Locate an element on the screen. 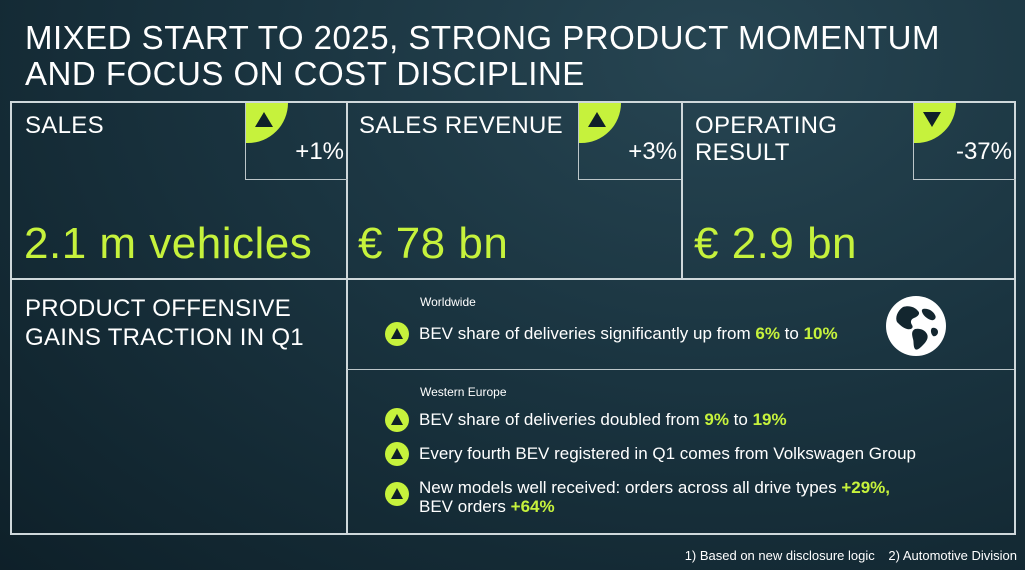  kpi-value: € 78 bn is located at coordinates (433, 243).